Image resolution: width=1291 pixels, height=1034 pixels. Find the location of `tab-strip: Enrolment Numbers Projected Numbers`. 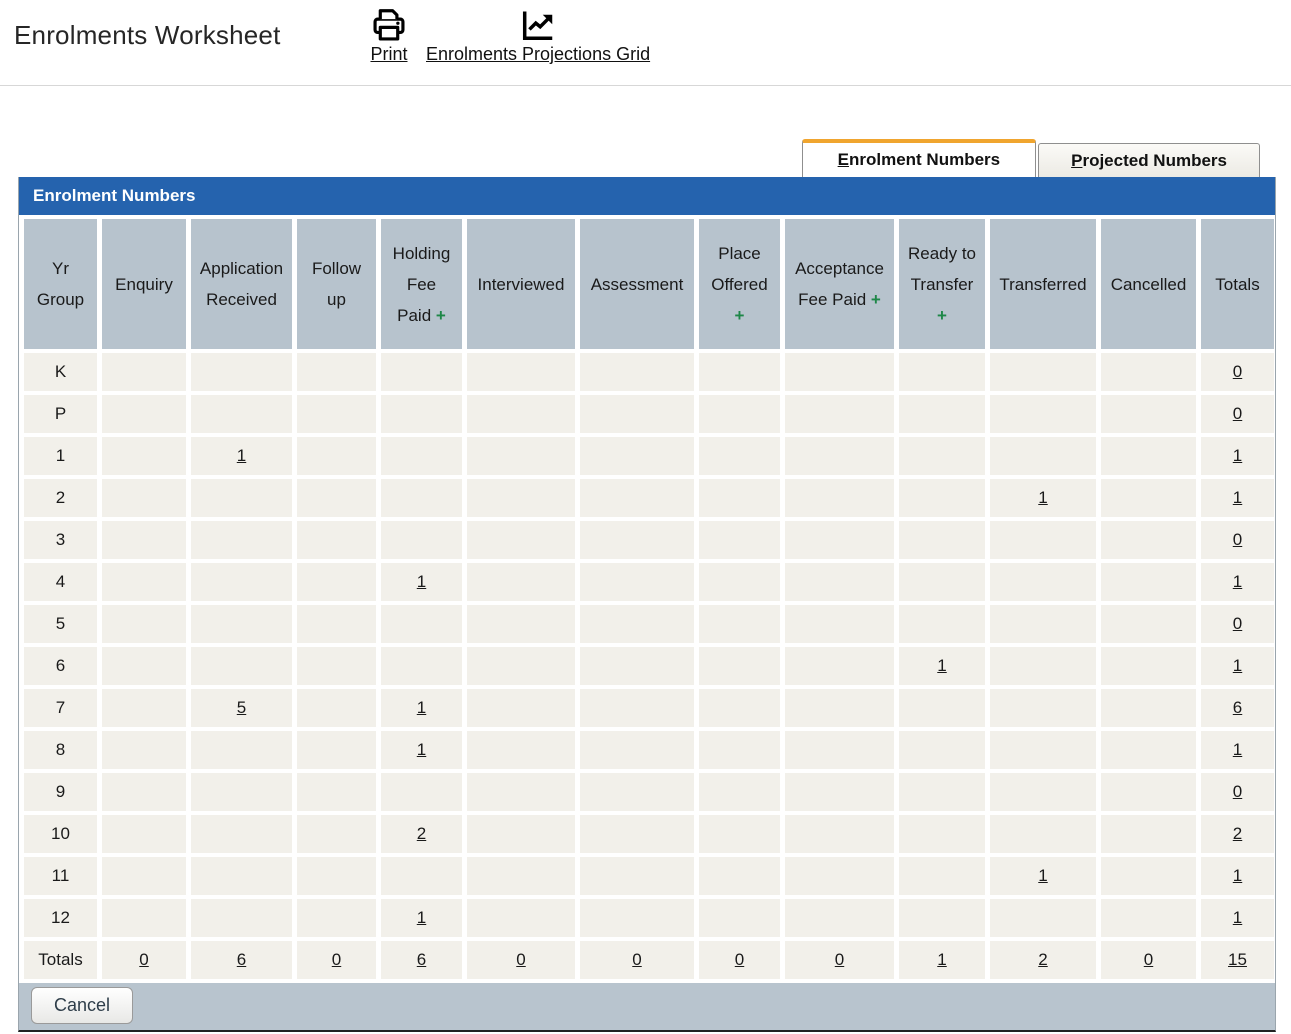

tab-strip: Enrolment Numbers Projected Numbers is located at coordinates (639, 158).